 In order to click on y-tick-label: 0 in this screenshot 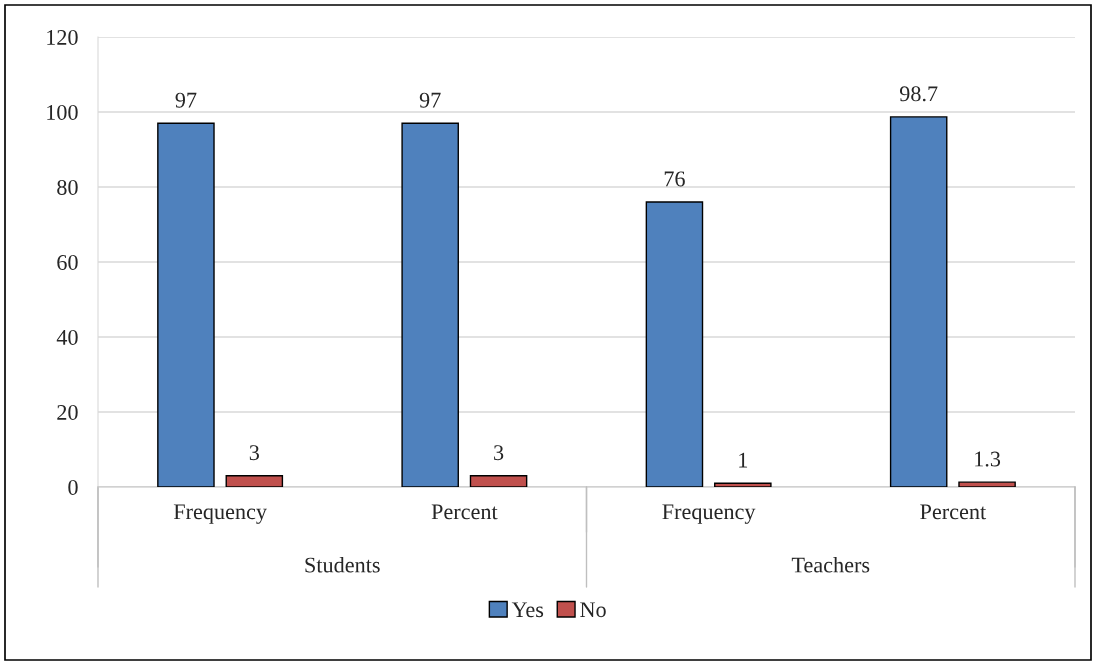, I will do `click(73, 487)`.